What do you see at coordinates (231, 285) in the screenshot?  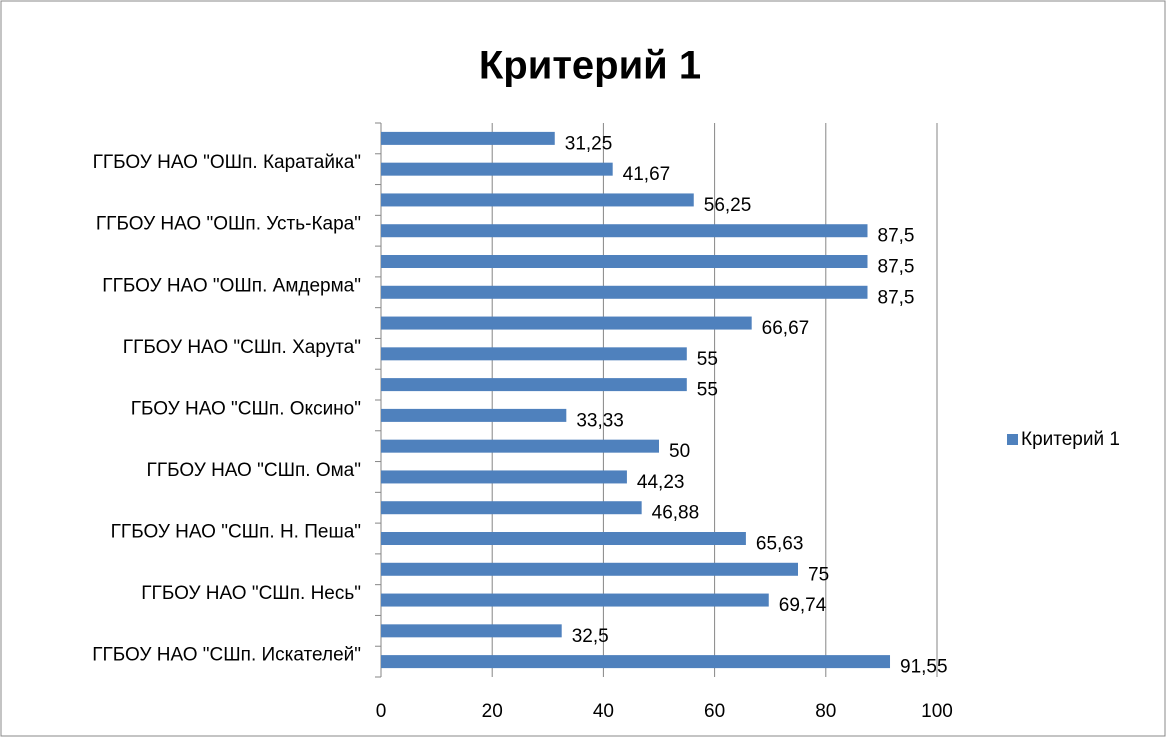 I see `y-tick-label: ГГБОУ НАО "ОШп. Амдерма"` at bounding box center [231, 285].